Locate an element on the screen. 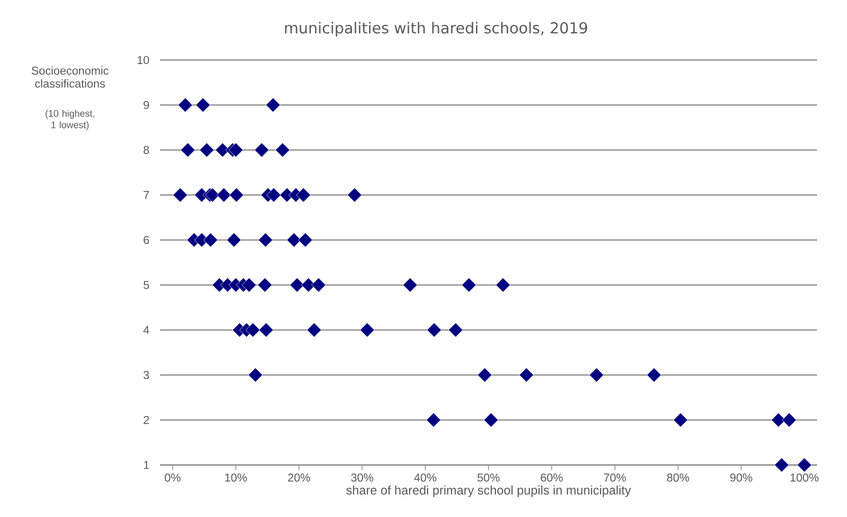  y-tick-label: 8 is located at coordinates (146, 150).